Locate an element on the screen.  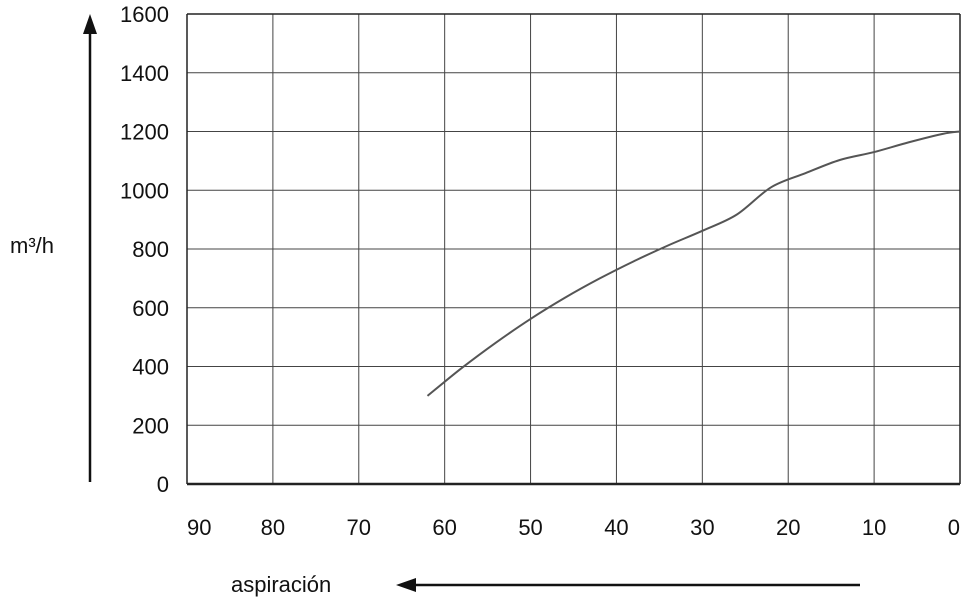
x-tick-label: 0 is located at coordinates (954, 527).